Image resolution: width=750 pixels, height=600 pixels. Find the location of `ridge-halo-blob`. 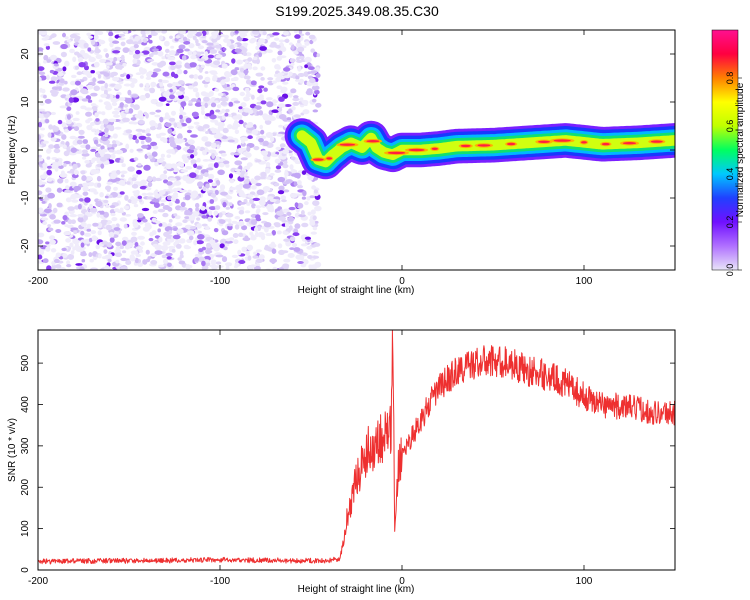

ridge-halo-blob is located at coordinates (679, 138).